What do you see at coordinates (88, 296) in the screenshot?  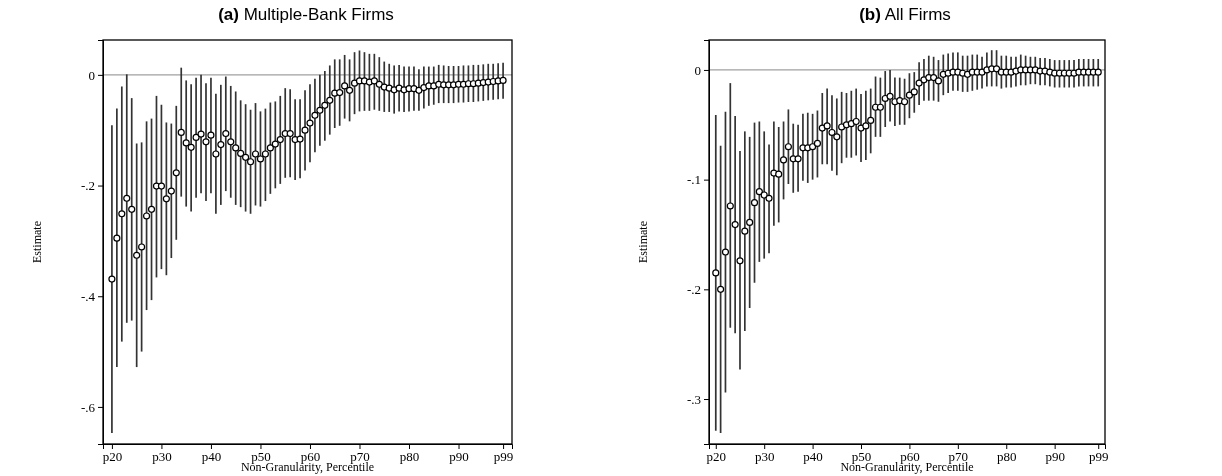 I see `y-tick-label: -.4` at bounding box center [88, 296].